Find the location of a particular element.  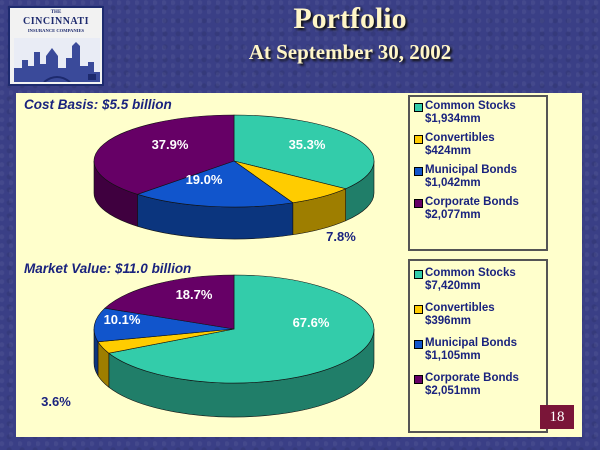

legend-amount: $2,051mm is located at coordinates (453, 391).